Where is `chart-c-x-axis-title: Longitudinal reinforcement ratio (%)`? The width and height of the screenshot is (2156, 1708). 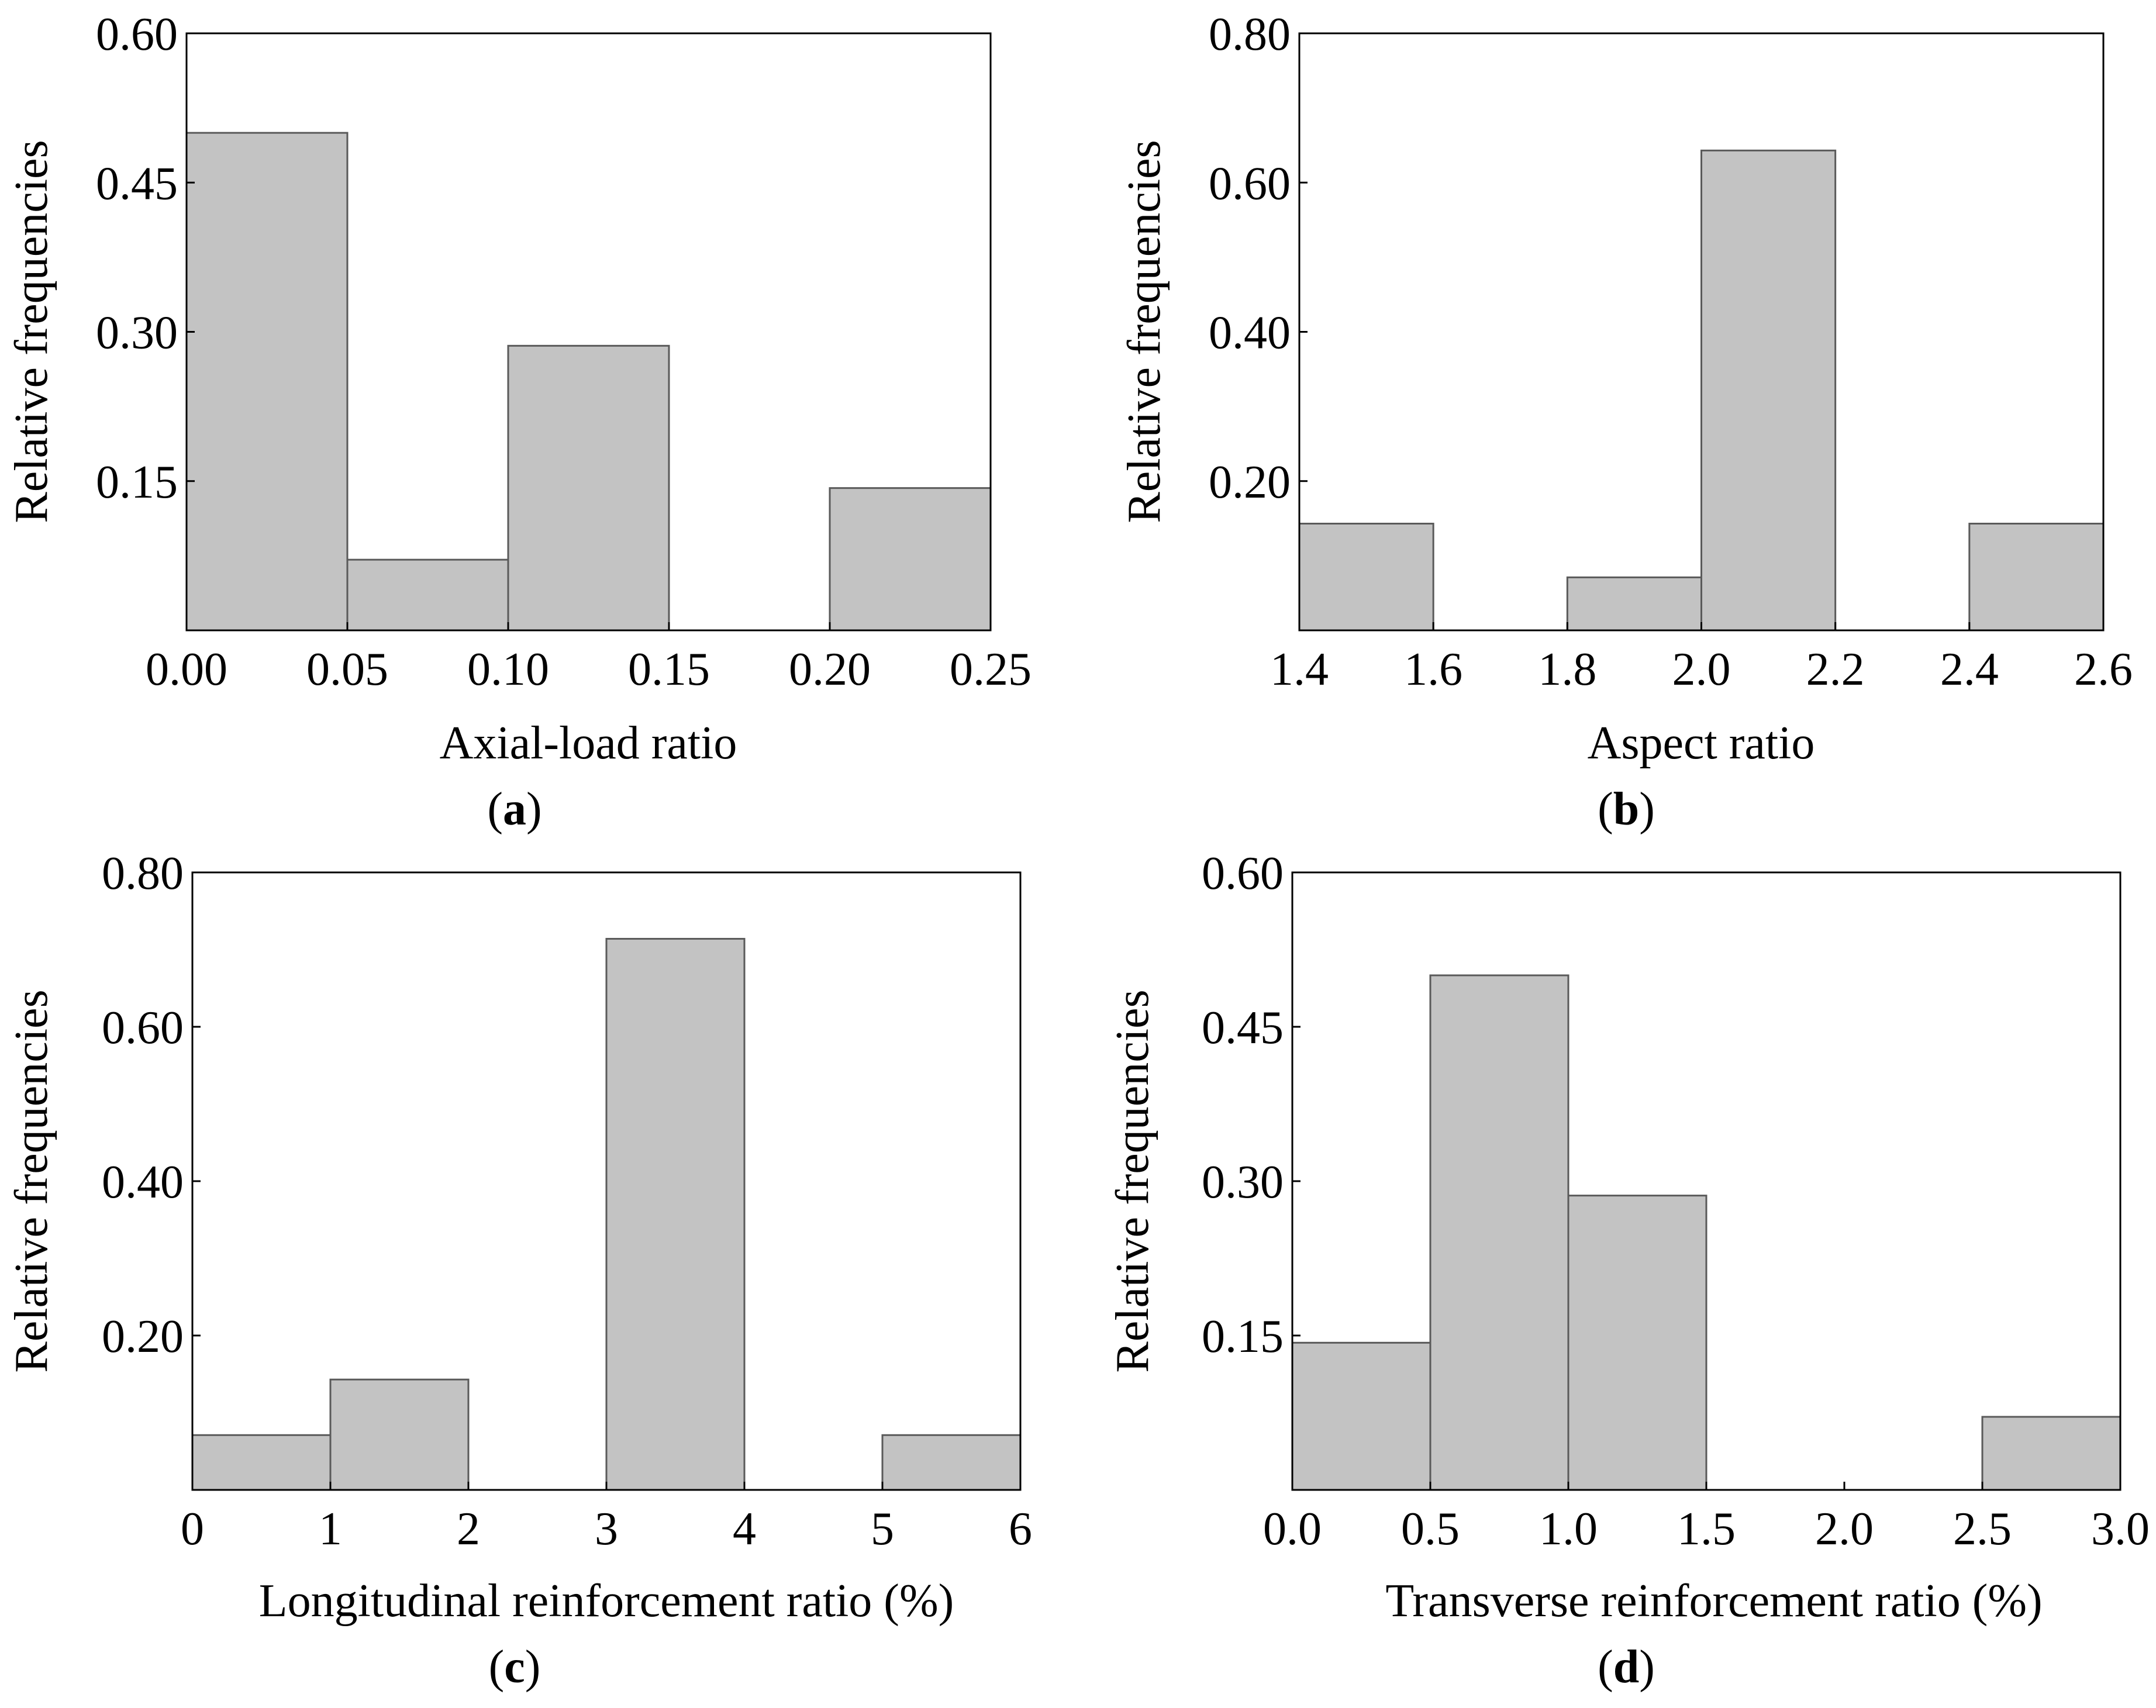 chart-c-x-axis-title: Longitudinal reinforcement ratio (%) is located at coordinates (606, 1601).